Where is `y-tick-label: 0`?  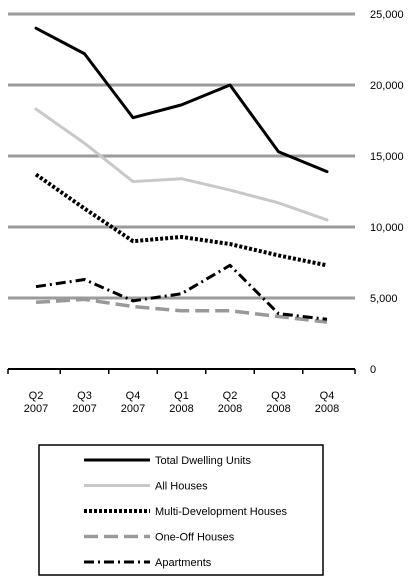
y-tick-label: 0 is located at coordinates (373, 370).